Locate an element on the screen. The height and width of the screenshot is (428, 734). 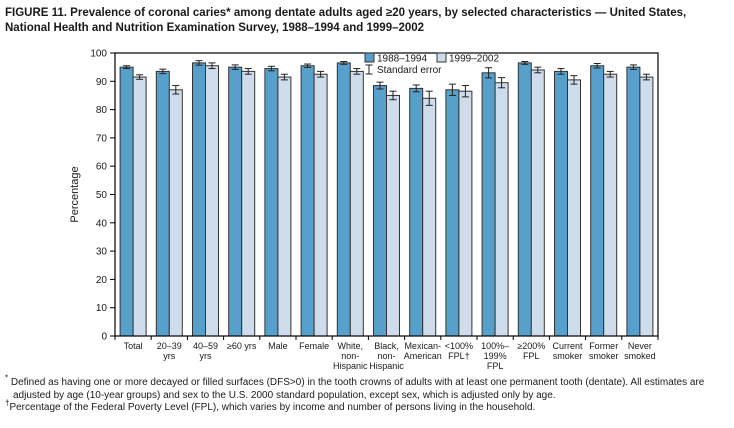
y-axis-title: Percentage is located at coordinates (75, 194).